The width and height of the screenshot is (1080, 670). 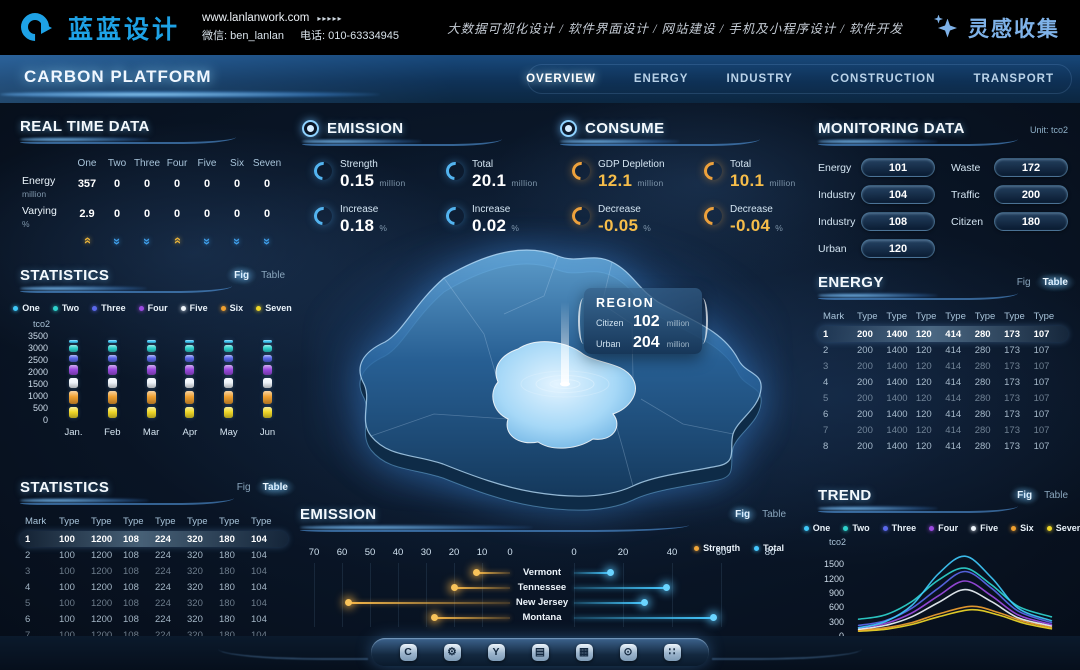 I want to click on y-tick-label: 900, so click(x=836, y=593).